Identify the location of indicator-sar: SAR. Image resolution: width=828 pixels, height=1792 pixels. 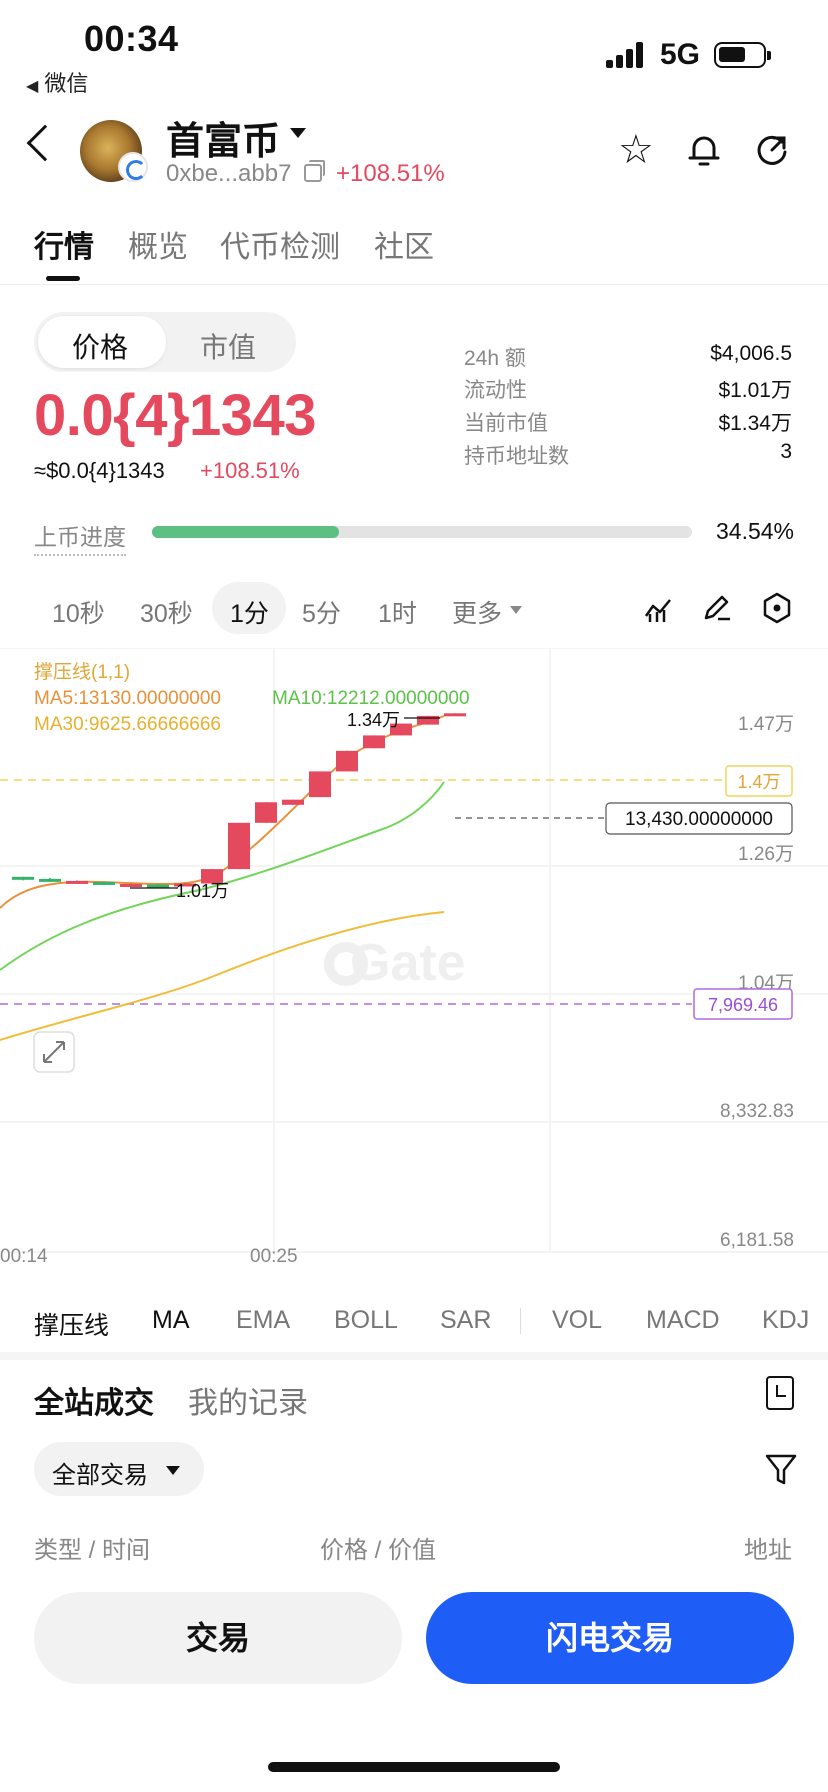
(466, 1320).